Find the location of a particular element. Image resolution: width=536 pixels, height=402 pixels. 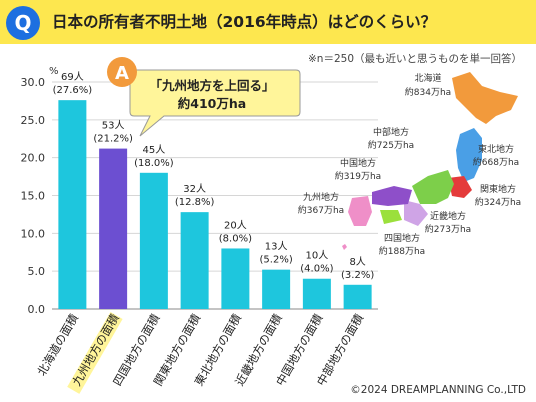

answer-callout: A 「九州地方を上回る」 約410万ha is located at coordinates (204, 97).